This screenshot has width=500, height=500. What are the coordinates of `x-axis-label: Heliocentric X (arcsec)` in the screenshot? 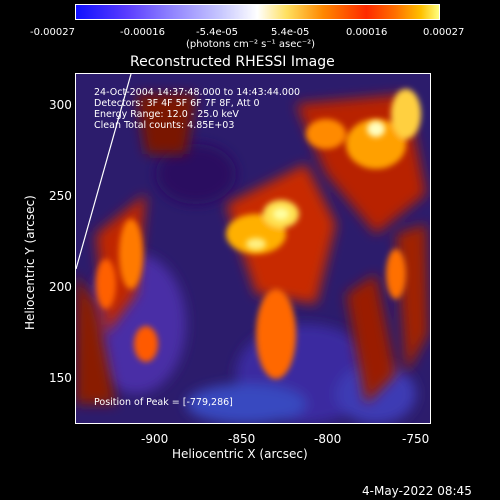 It's located at (240, 454).